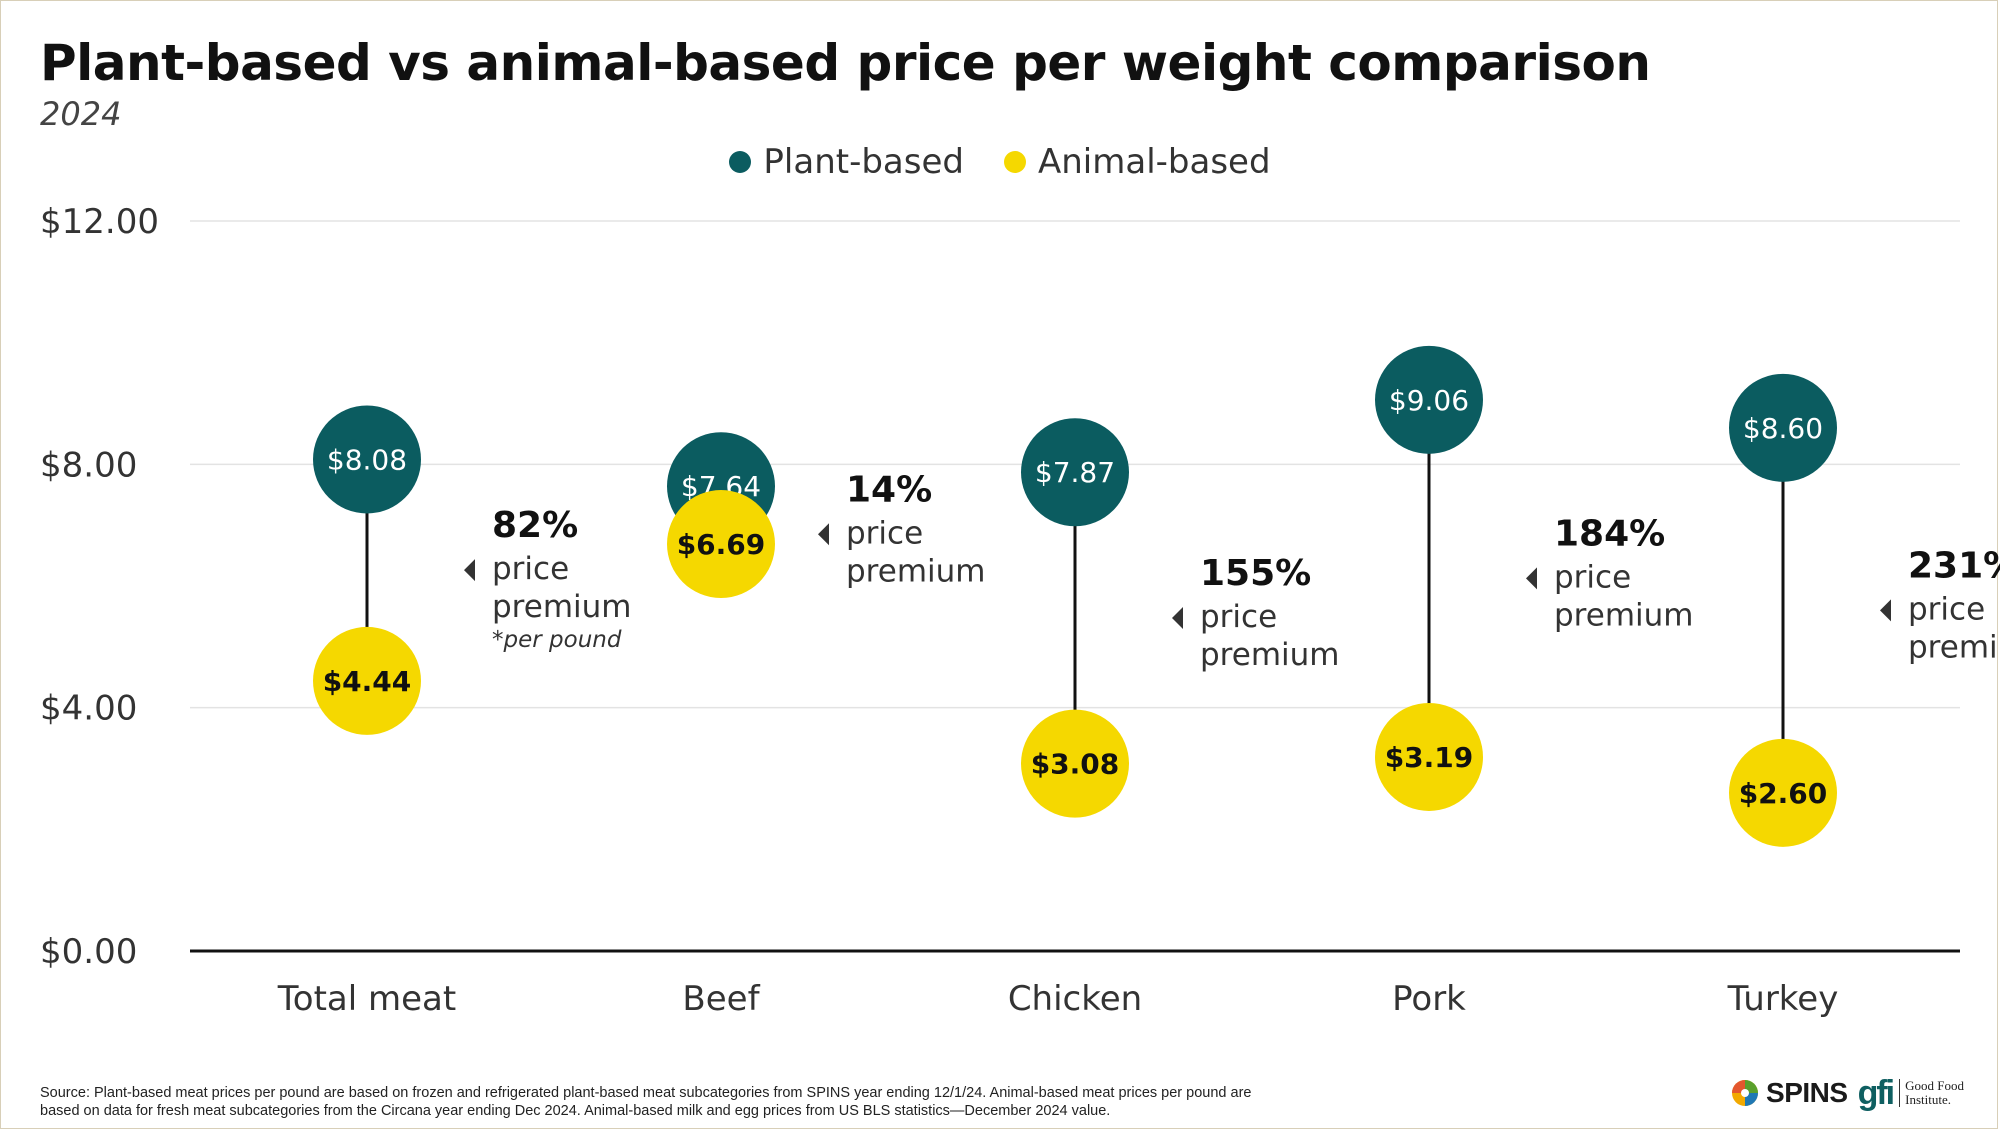 This screenshot has height=1131, width=2000. I want to click on x-category-label: Pork, so click(1429, 999).